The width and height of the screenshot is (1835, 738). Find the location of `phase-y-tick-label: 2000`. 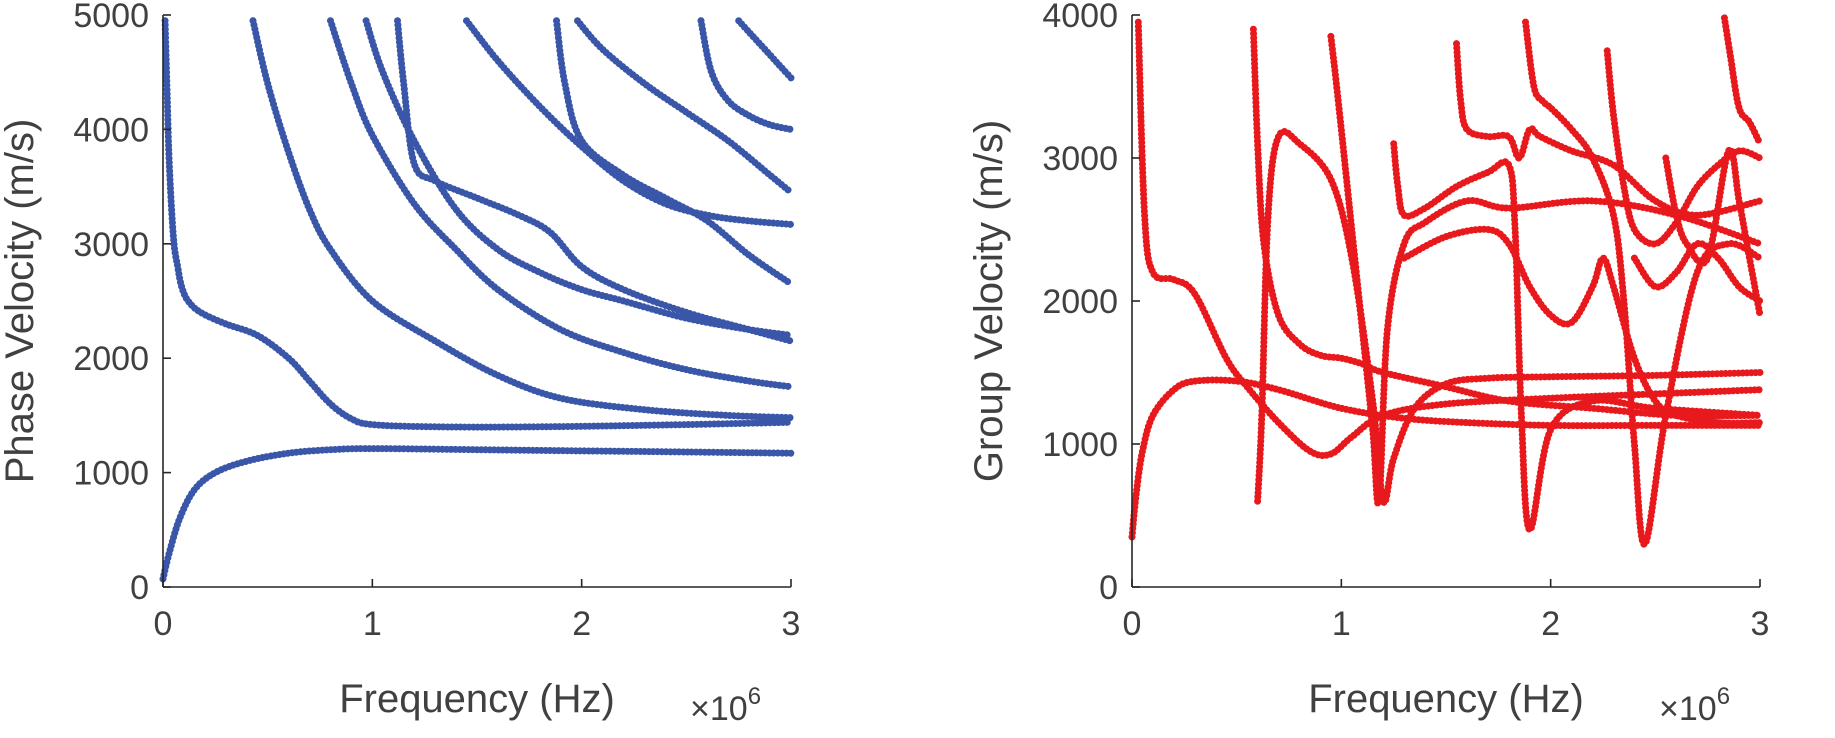

phase-y-tick-label: 2000 is located at coordinates (111, 359).